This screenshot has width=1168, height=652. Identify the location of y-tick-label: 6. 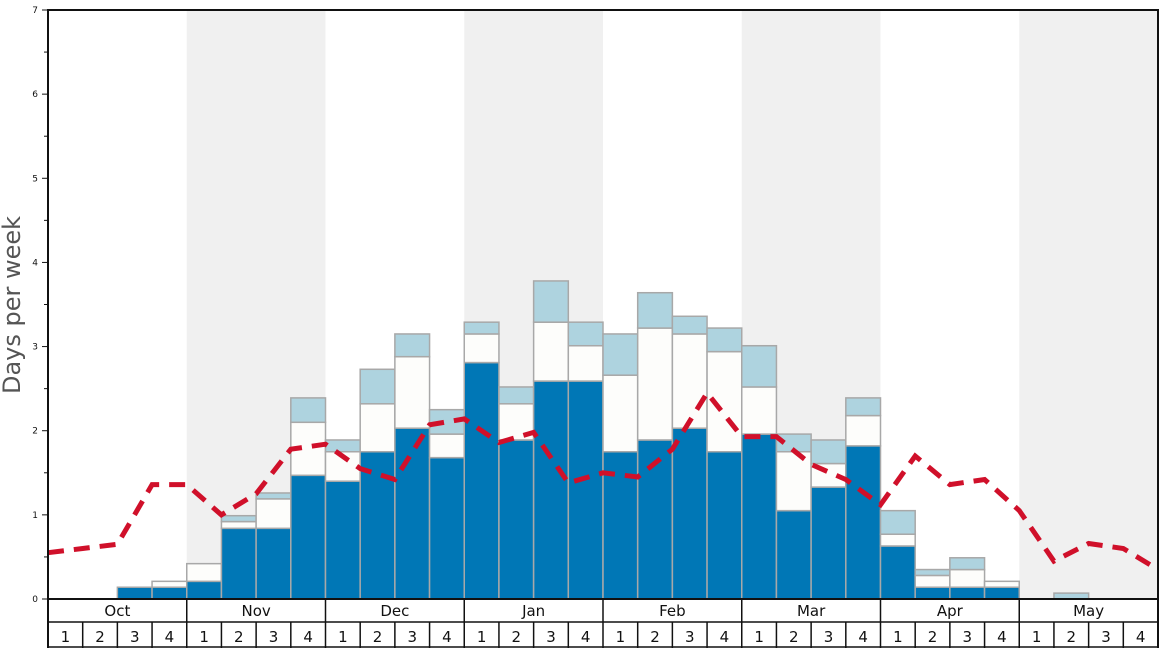
(35, 95).